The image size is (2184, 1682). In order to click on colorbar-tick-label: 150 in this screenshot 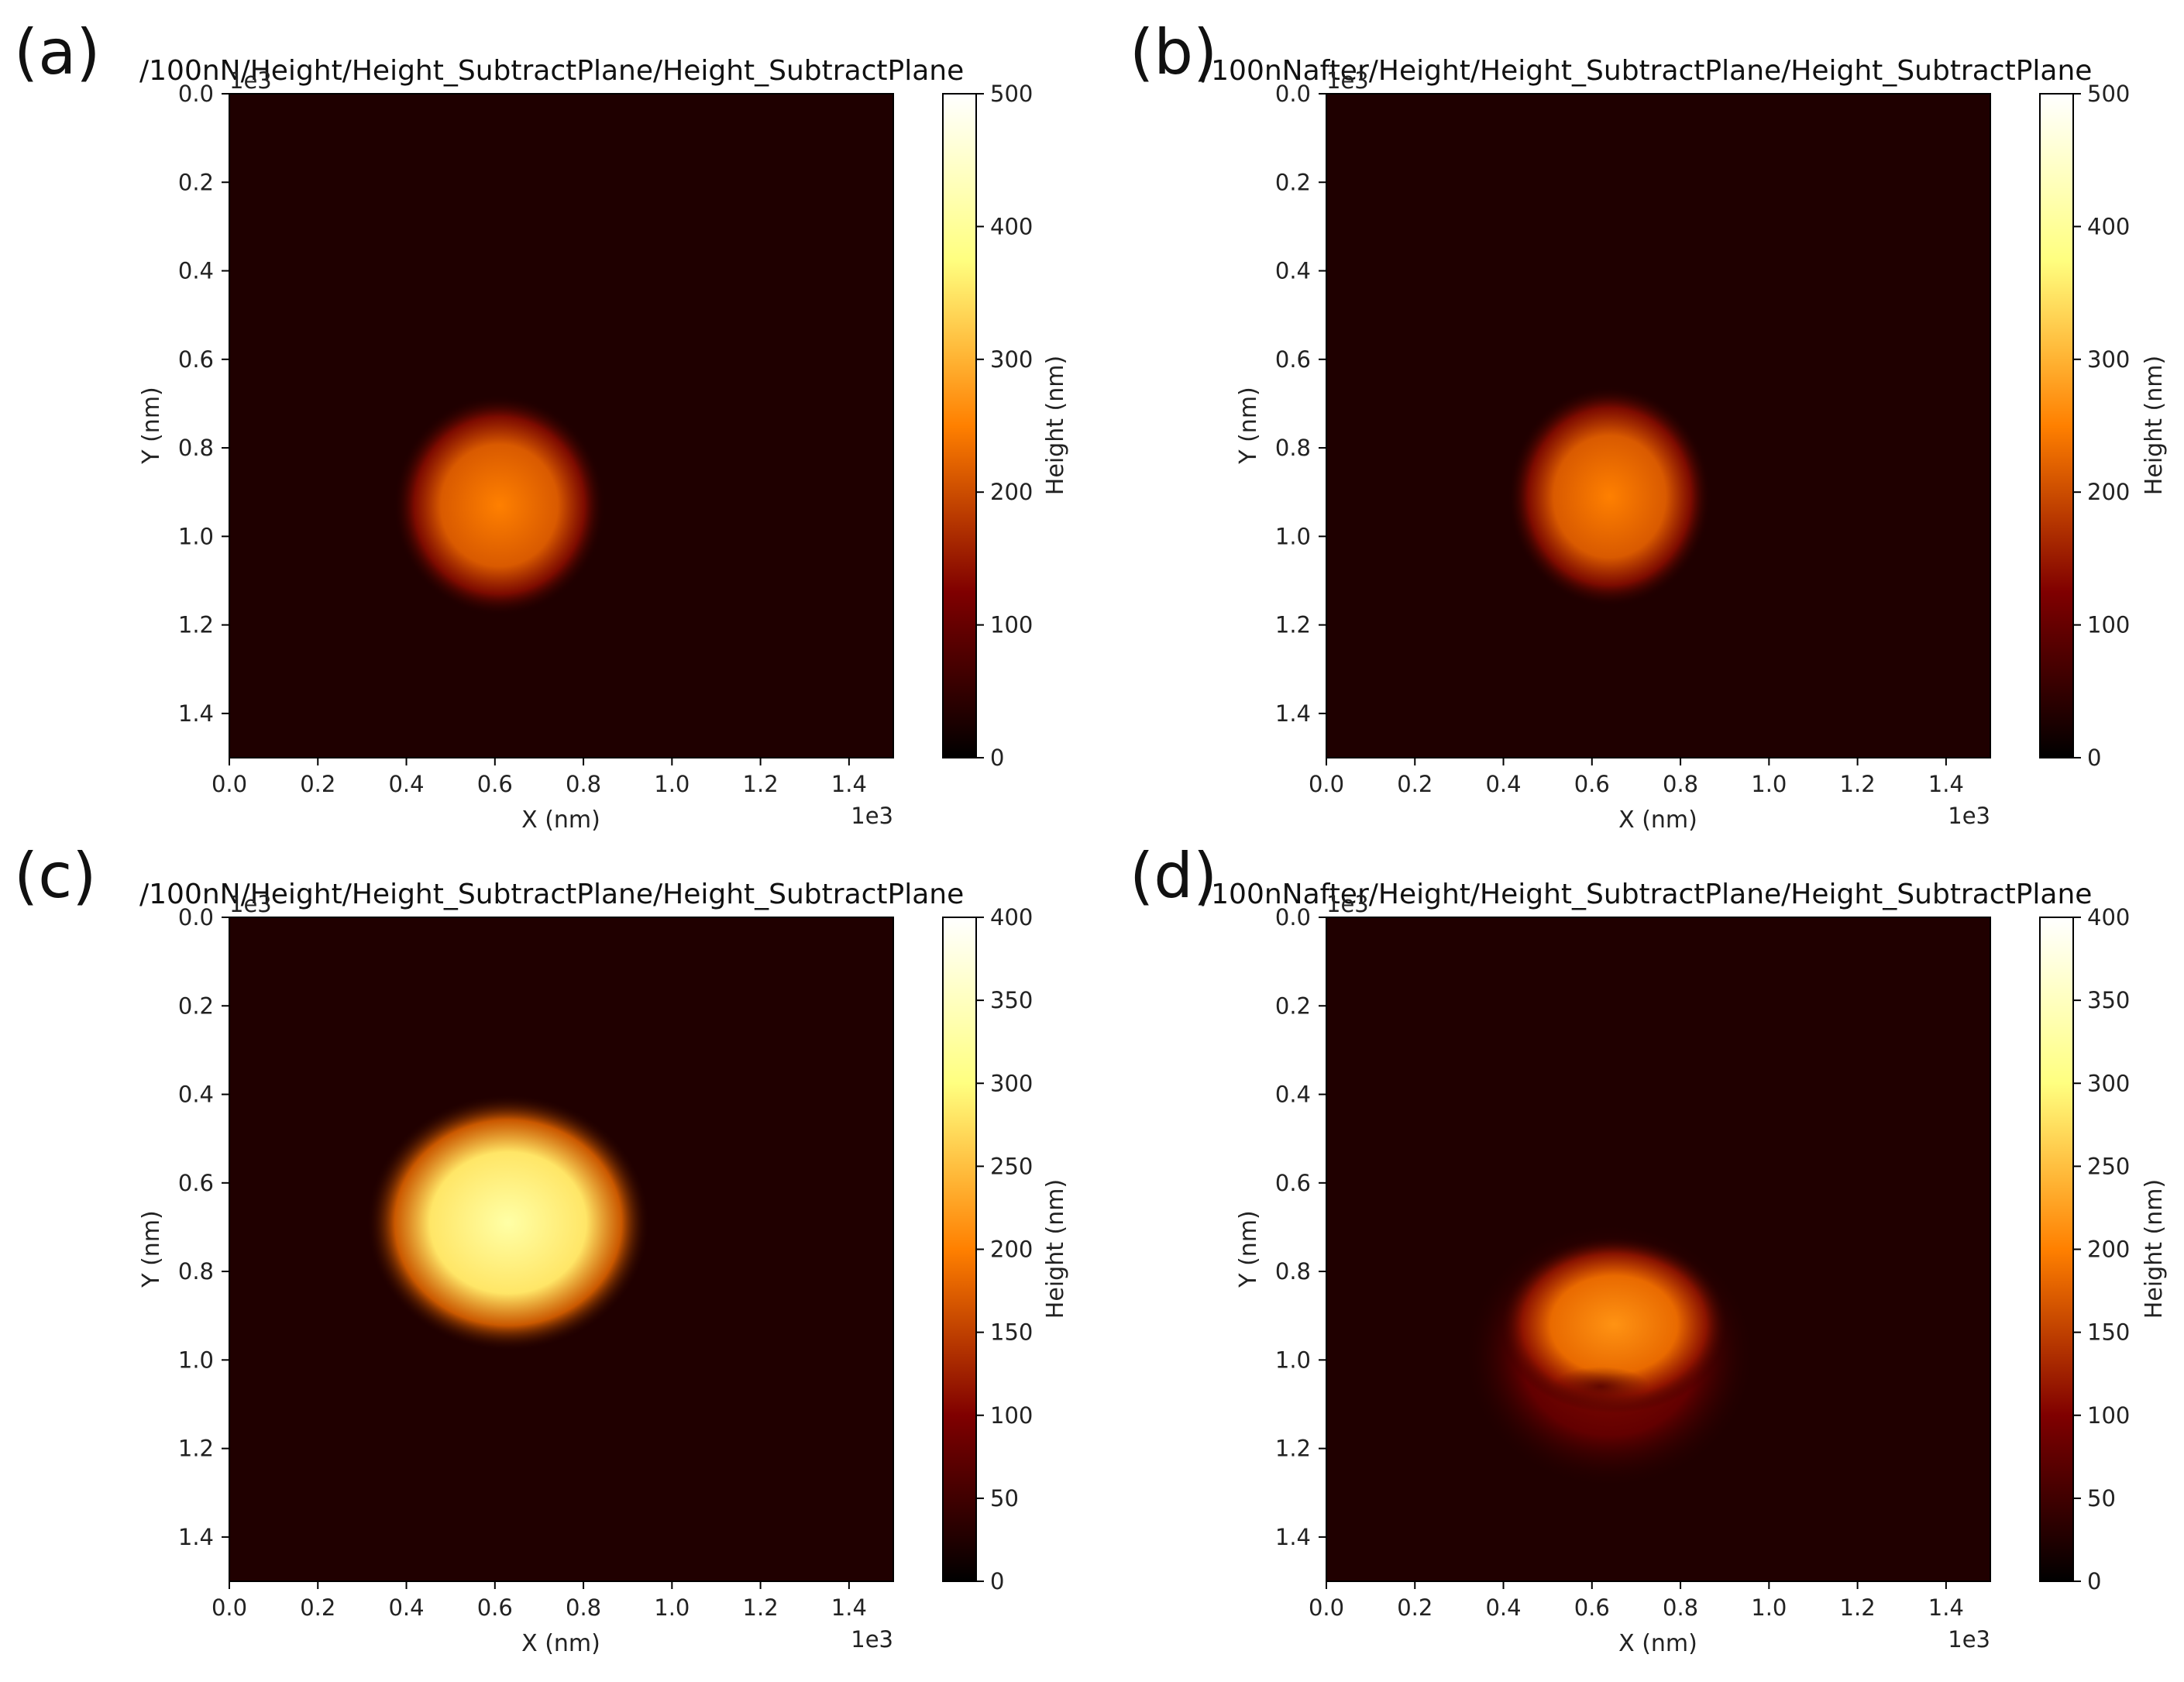, I will do `click(2108, 1332)`.